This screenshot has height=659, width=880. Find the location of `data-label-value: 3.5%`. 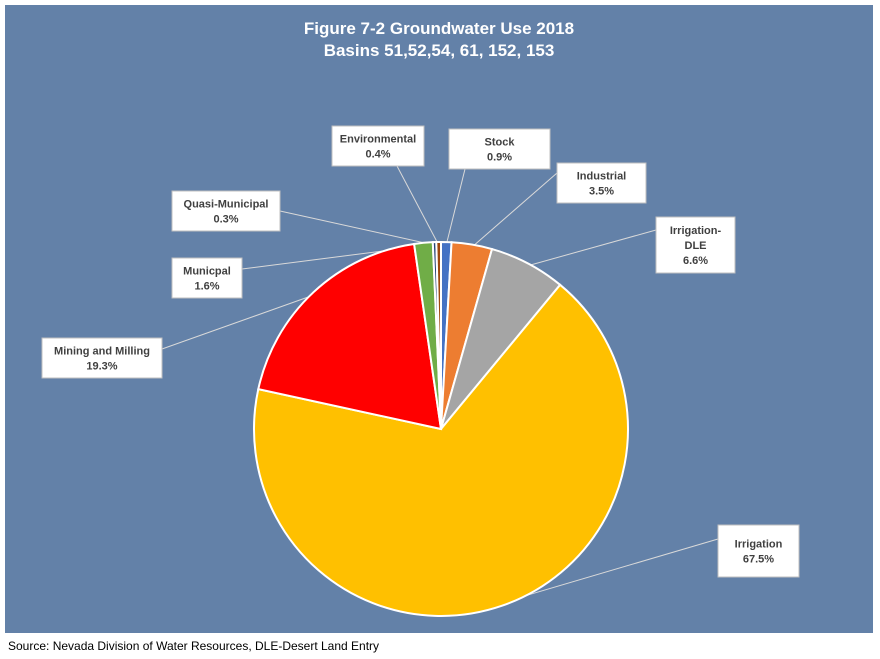

data-label-value: 3.5% is located at coordinates (601, 192).